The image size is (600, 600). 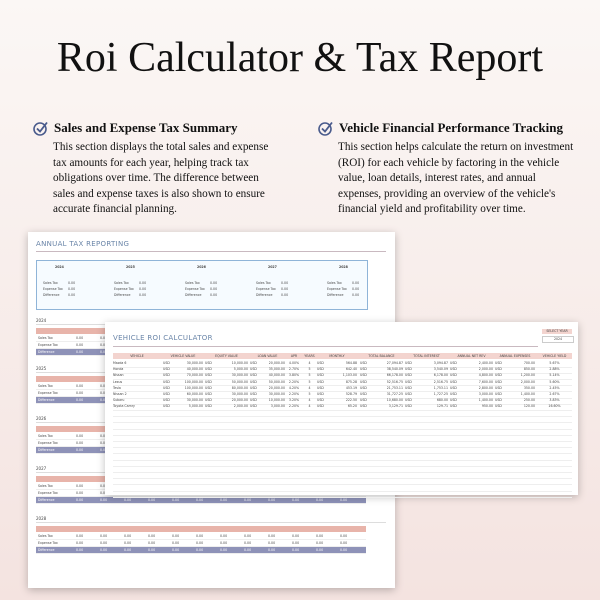 I want to click on cell: 2,000.00, so click(x=240, y=406).